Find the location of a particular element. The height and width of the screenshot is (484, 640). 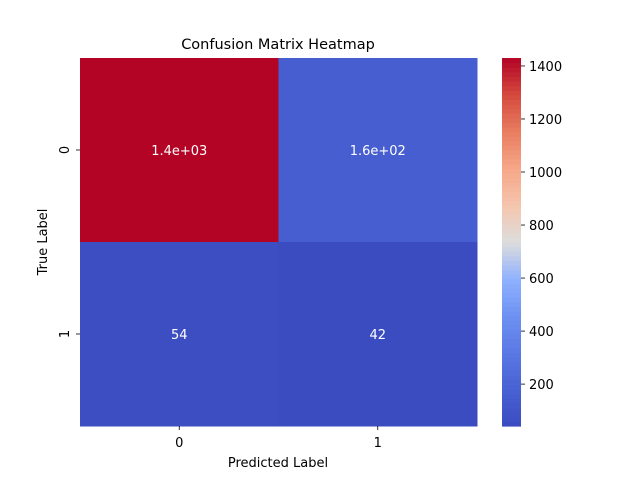

colorbar-tick-label: 800 is located at coordinates (541, 226).